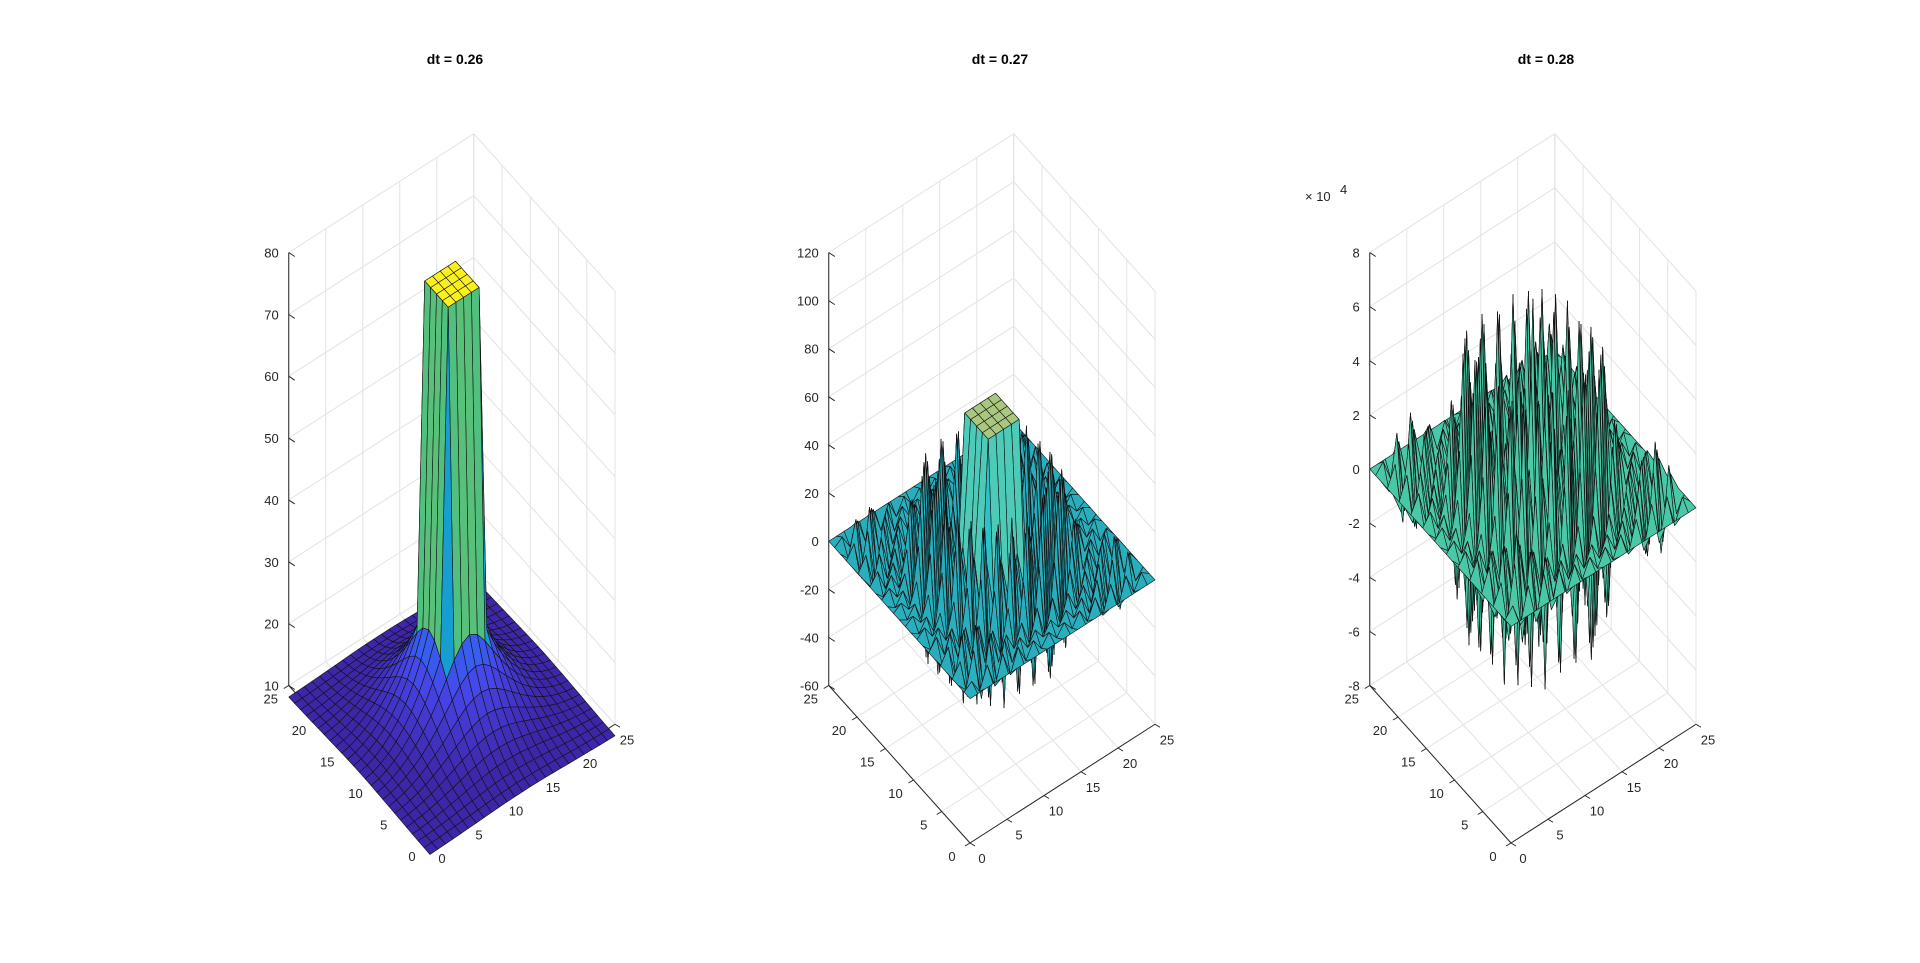 Image resolution: width=1920 pixels, height=963 pixels. I want to click on z-tick-label: -8, so click(1354, 686).